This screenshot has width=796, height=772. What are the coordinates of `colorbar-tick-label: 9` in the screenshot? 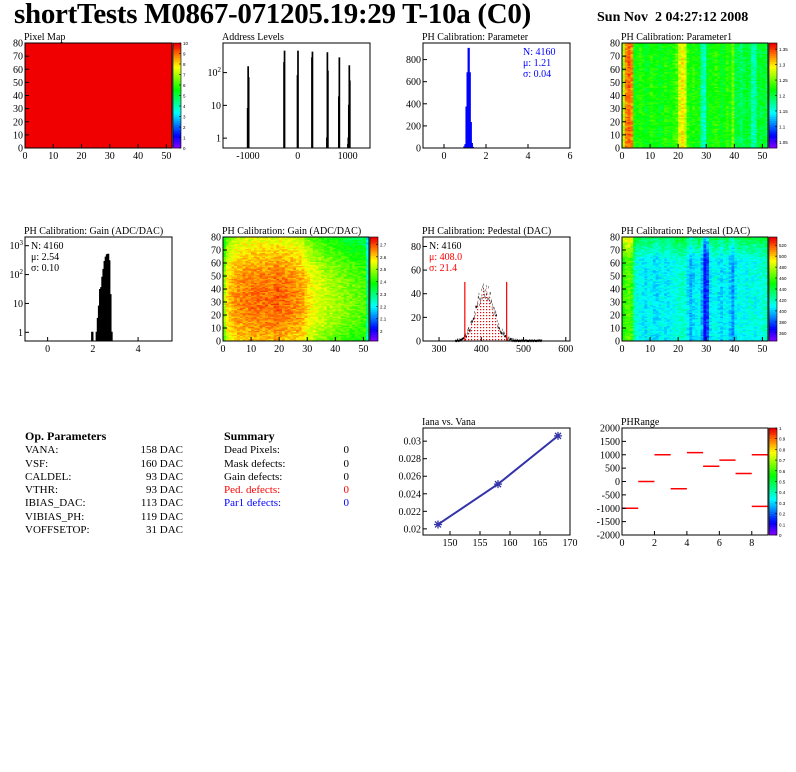 It's located at (184, 54).